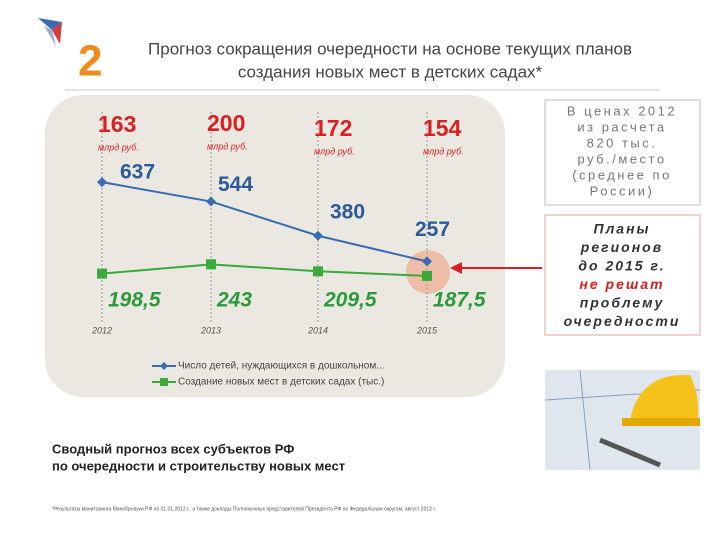 The image size is (720, 540). What do you see at coordinates (622, 142) in the screenshot?
I see `price-text: 820 тыс.` at bounding box center [622, 142].